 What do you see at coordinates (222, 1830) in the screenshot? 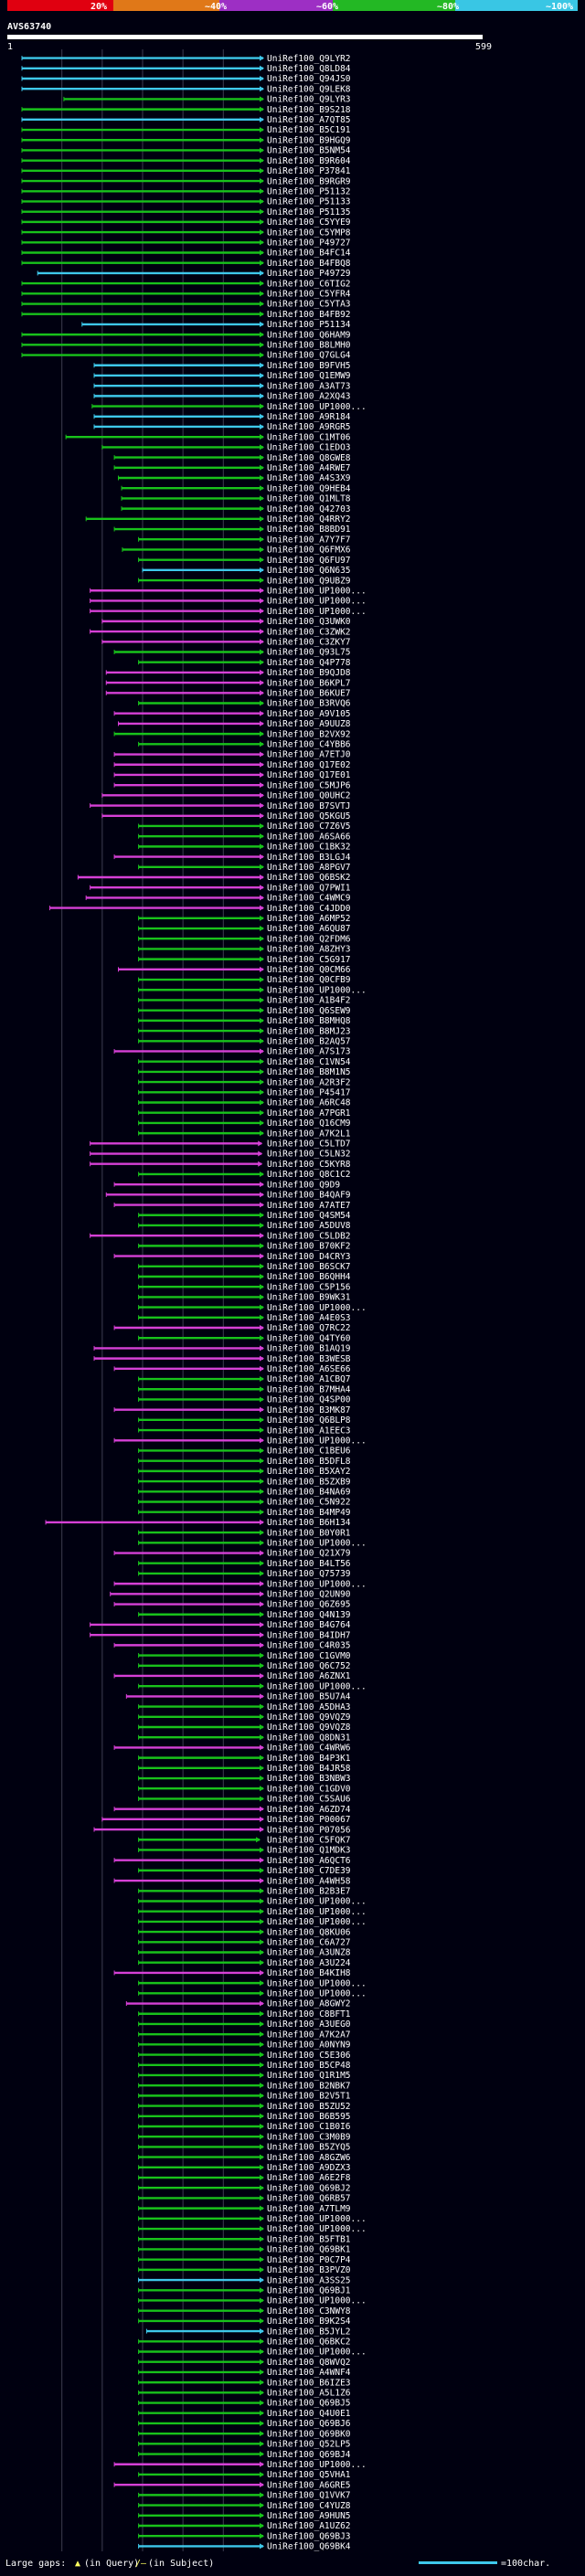
I see `hit-row: UniRef100_P07056` at bounding box center [222, 1830].